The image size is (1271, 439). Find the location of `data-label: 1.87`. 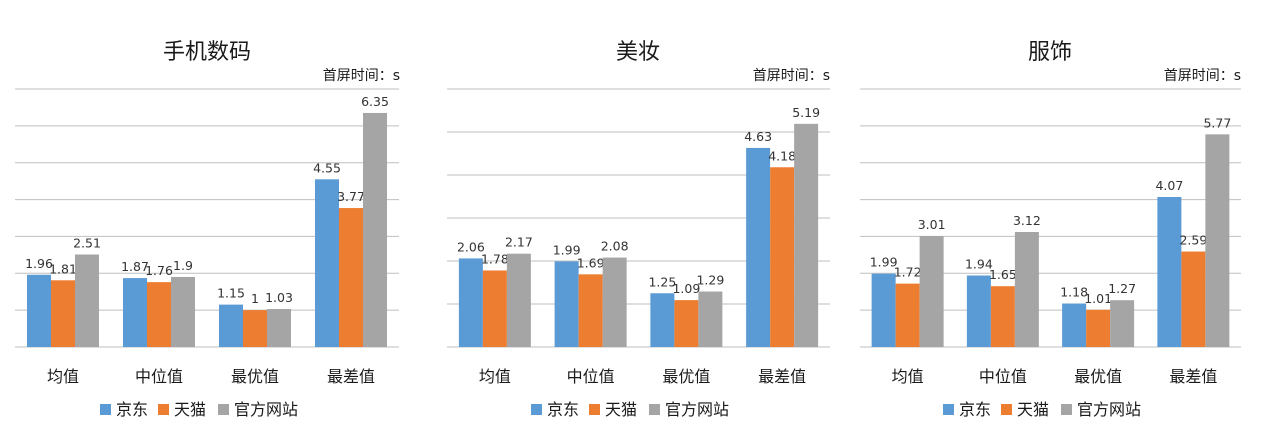

data-label: 1.87 is located at coordinates (135, 266).